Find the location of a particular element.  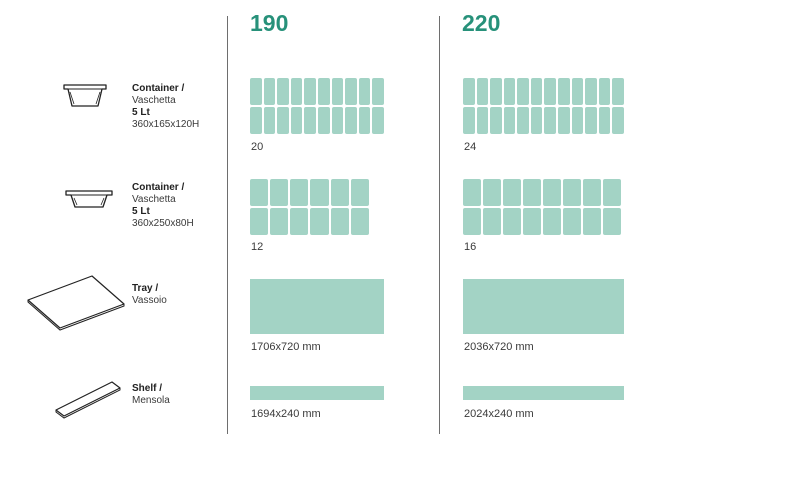

divider-left is located at coordinates (227, 225).